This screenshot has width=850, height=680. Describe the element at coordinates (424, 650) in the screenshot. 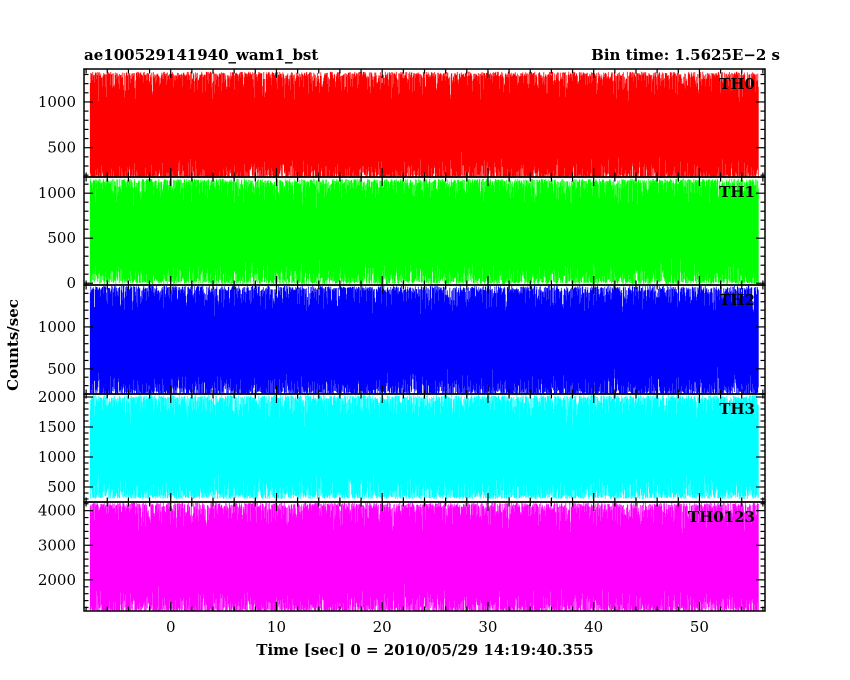

I see `x-axis-label: Time [sec] 0 = 2010/05/29 14:19:40.355` at that location.